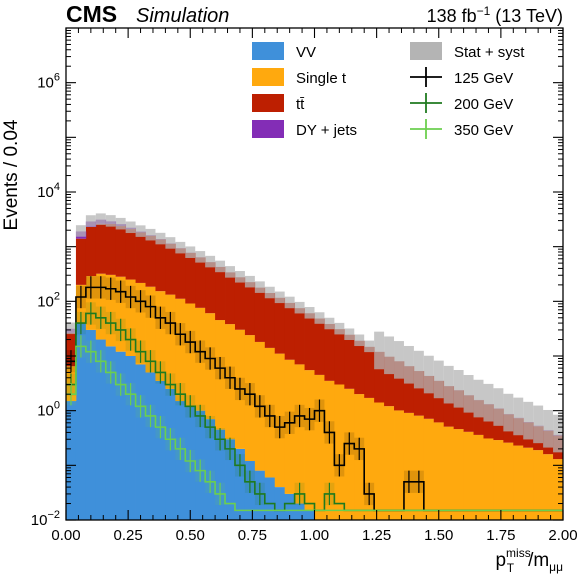 The width and height of the screenshot is (580, 576). What do you see at coordinates (438, 535) in the screenshot?
I see `x-tick-label-6: 1.50` at bounding box center [438, 535].